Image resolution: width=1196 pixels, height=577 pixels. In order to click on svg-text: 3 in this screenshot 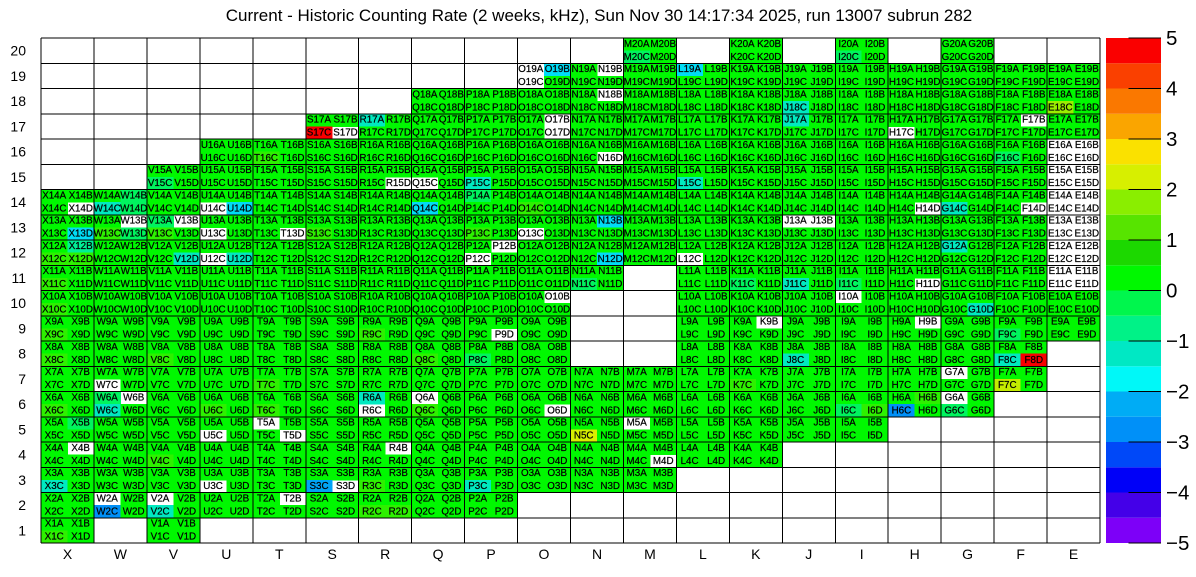, I will do `click(22, 480)`.